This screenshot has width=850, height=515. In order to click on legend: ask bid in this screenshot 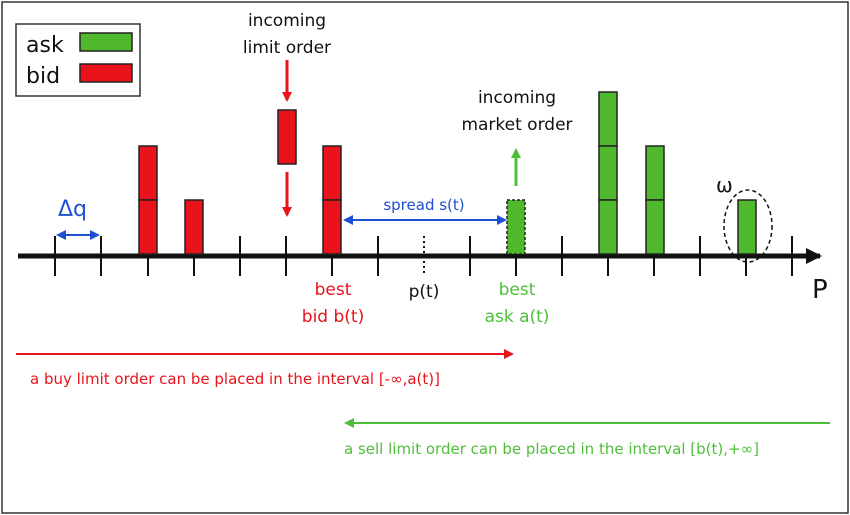, I will do `click(78, 60)`.